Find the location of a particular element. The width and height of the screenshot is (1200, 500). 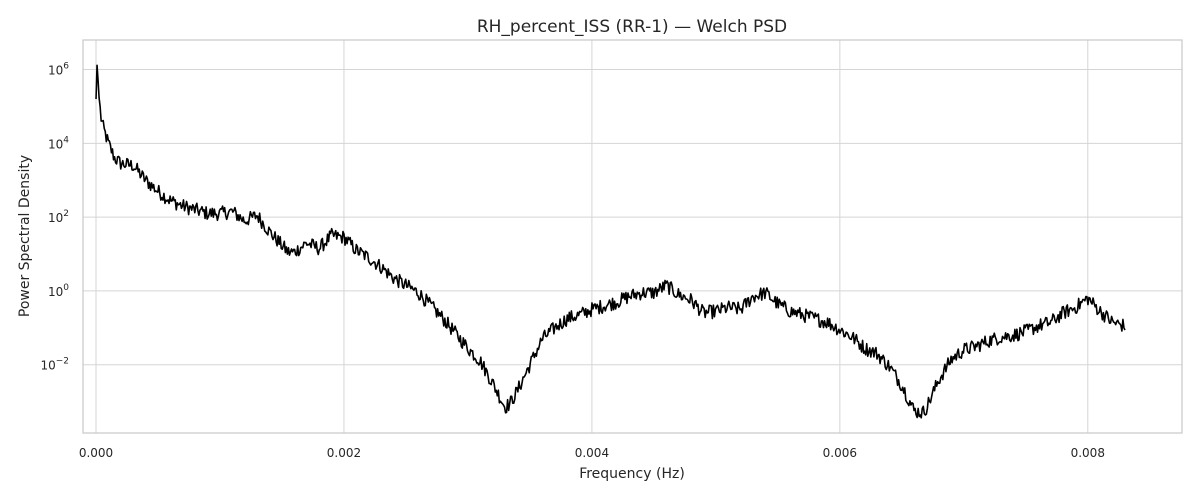

x-tick-label: 0.008 is located at coordinates (1088, 453).